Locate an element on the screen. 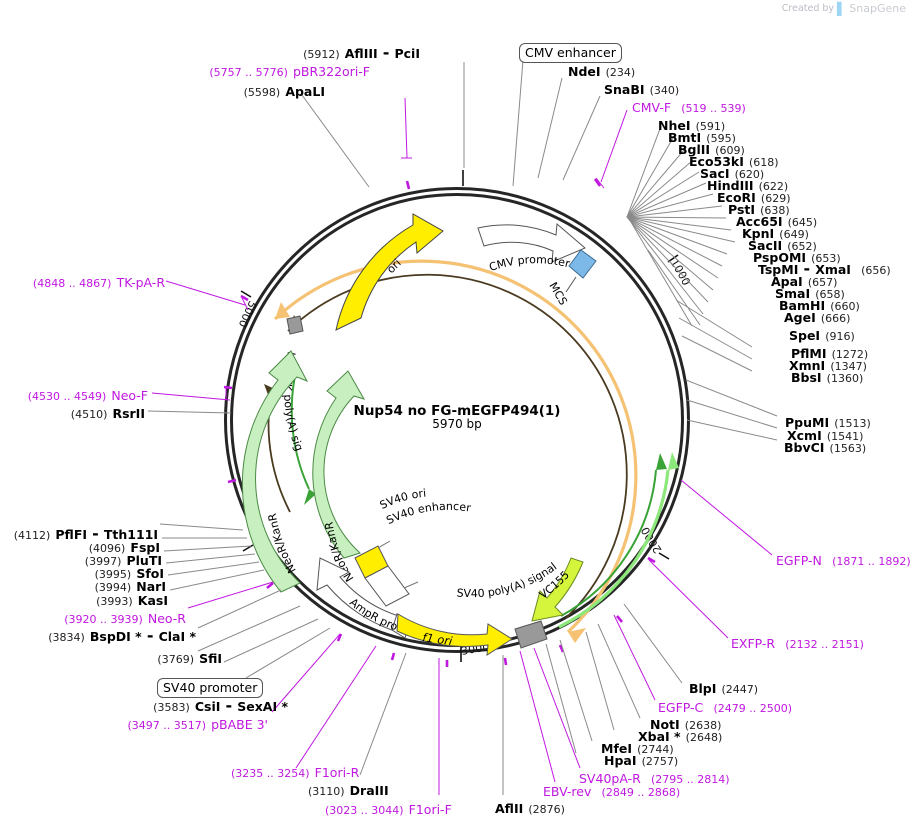 The image size is (914, 822). label-tspMI-xmaI: TspMI - XmaI (656) is located at coordinates (824, 268).